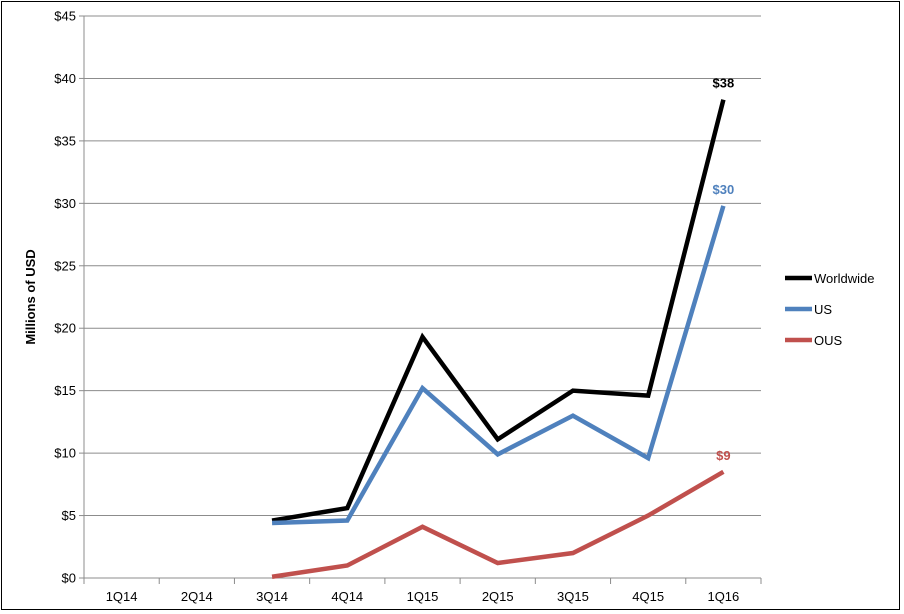 The width and height of the screenshot is (904, 614). I want to click on data-label-ous: $9, so click(723, 455).